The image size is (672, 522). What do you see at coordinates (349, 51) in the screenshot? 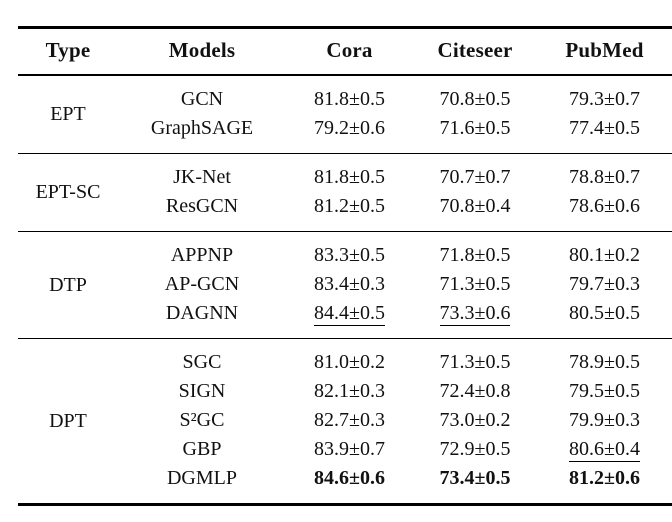
I see `column-header-cora: Cora` at bounding box center [349, 51].